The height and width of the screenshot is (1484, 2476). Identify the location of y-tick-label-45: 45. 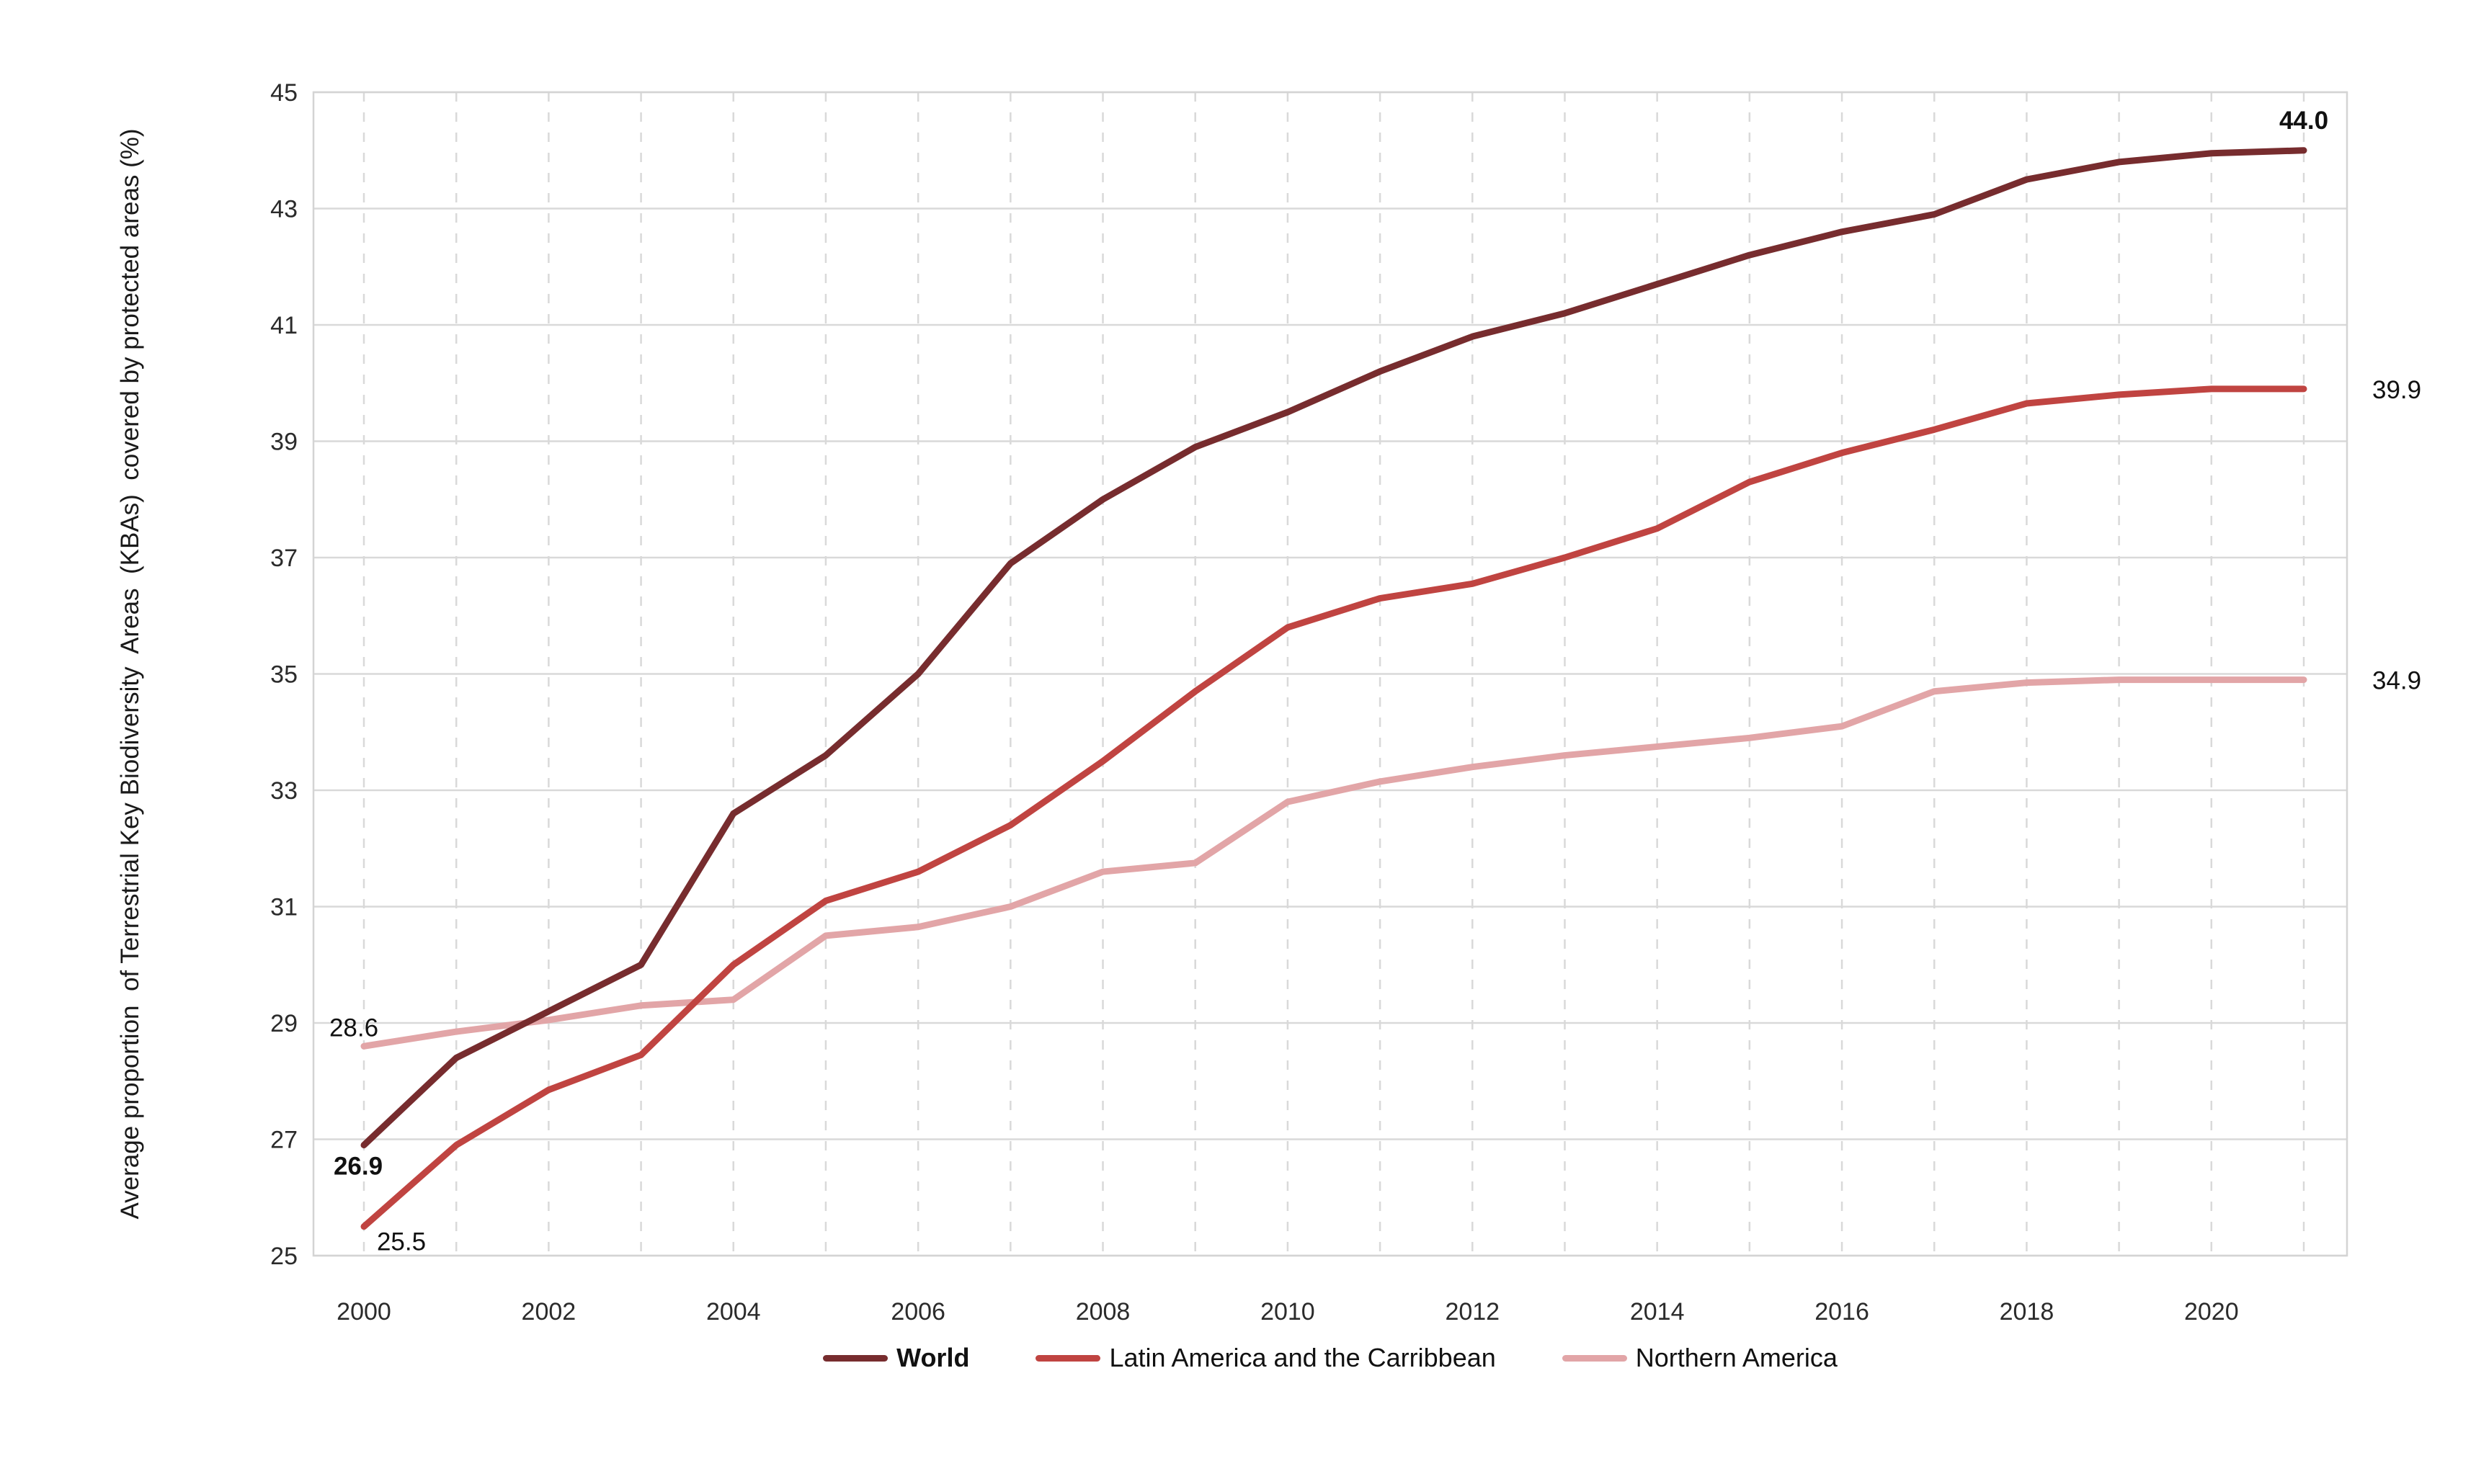
(284, 93).